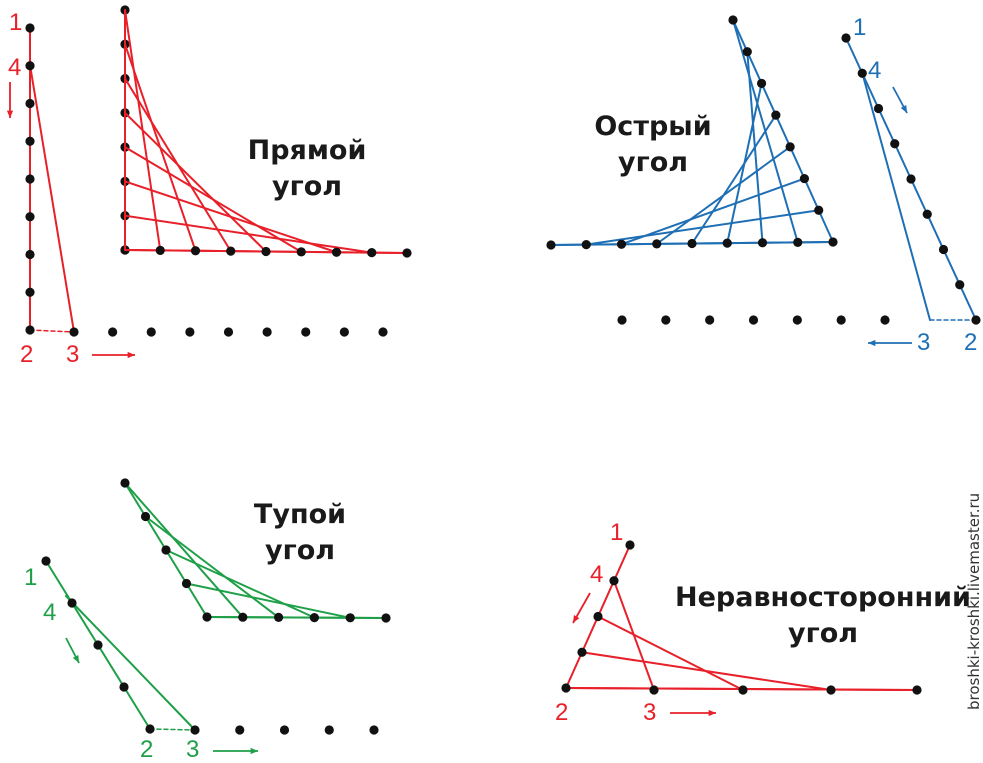 This screenshot has width=983, height=763. Describe the element at coordinates (823, 597) in the screenshot. I see `title-scalene-line1: Неравносторонний` at that location.